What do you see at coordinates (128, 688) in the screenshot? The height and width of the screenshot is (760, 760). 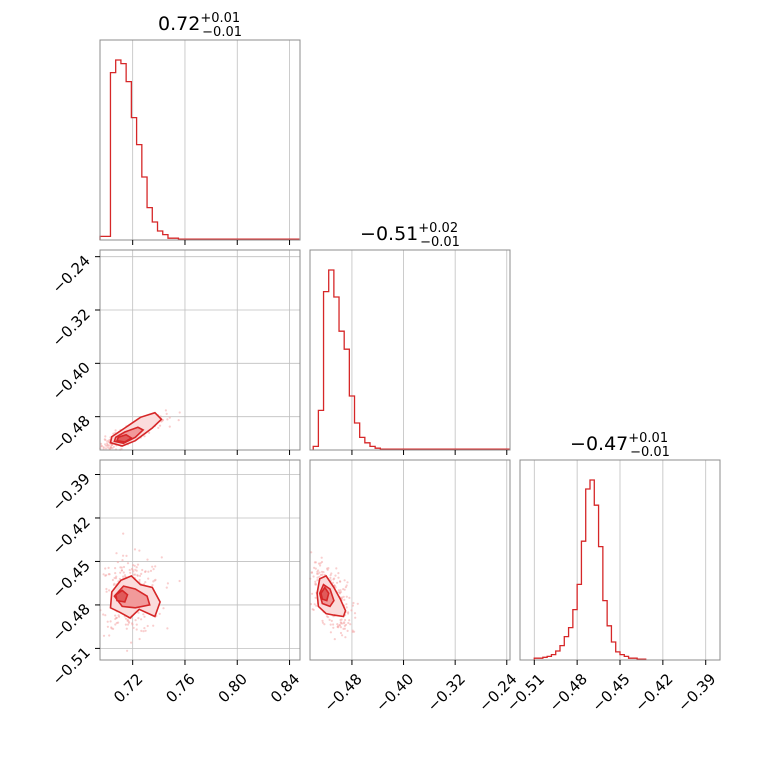 I see `x-tick-label: 0.72` at bounding box center [128, 688].